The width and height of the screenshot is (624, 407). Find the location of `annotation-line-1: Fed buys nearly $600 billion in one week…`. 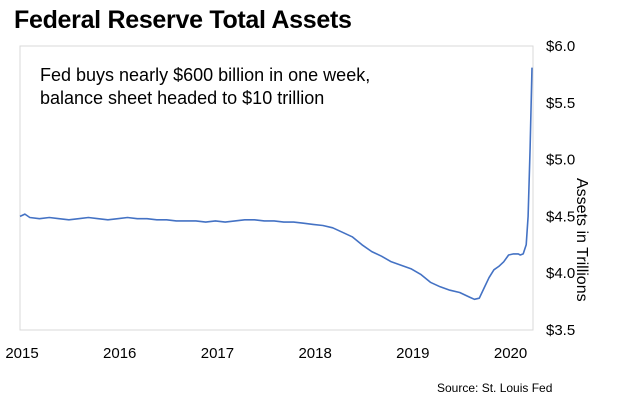

annotation-line-1: Fed buys nearly $600 billion in one week… is located at coordinates (205, 75).